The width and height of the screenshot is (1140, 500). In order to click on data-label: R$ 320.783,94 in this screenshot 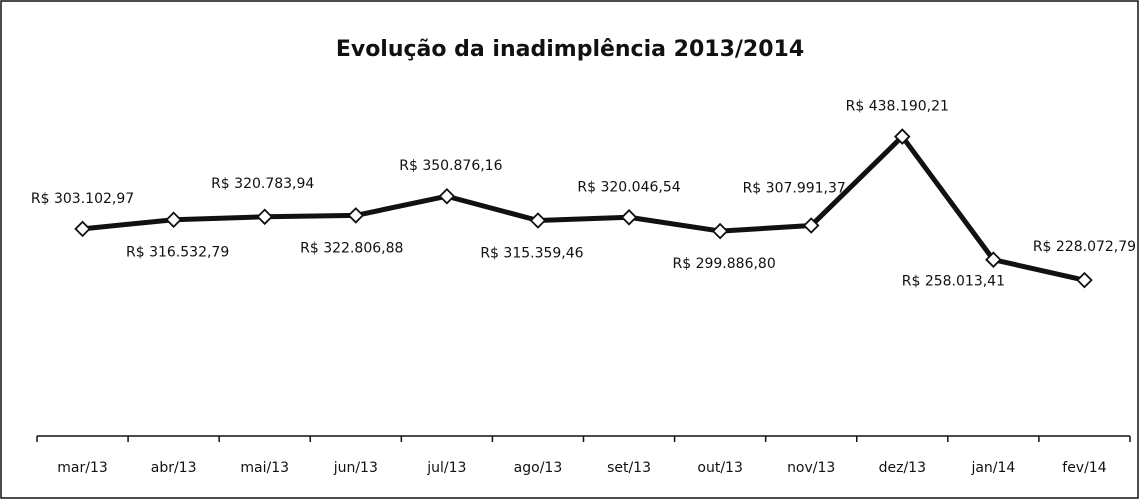, I will do `click(262, 184)`.